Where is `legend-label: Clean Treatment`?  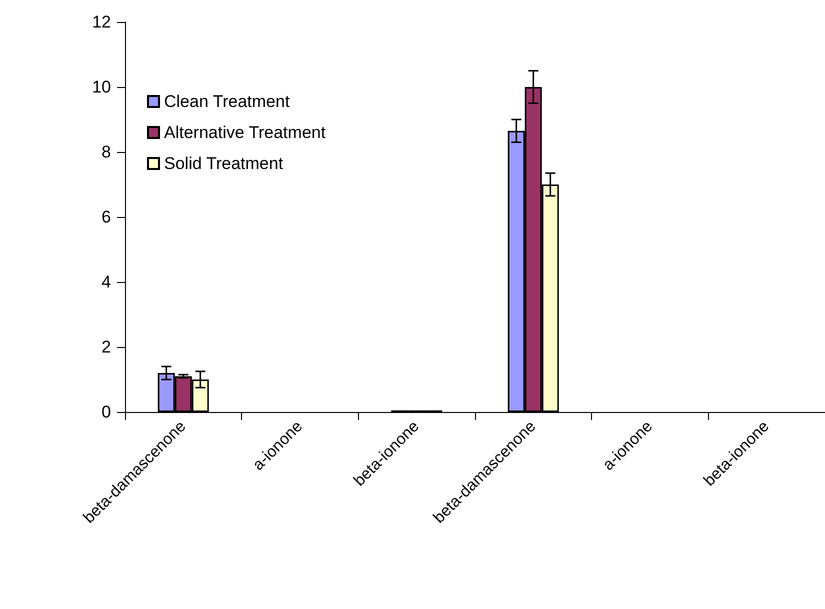
legend-label: Clean Treatment is located at coordinates (227, 101).